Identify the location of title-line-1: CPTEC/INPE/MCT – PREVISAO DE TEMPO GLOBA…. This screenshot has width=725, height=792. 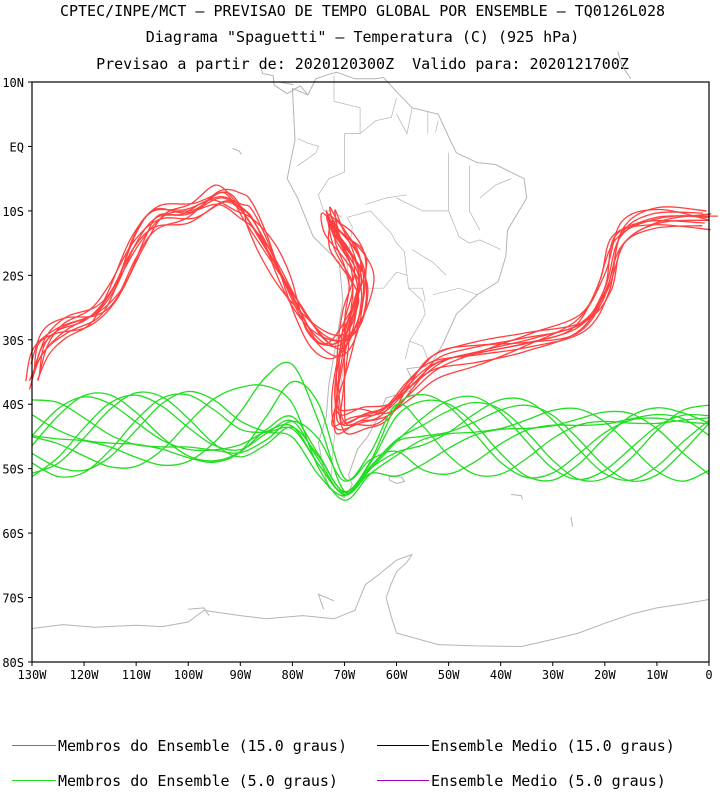
(362, 11).